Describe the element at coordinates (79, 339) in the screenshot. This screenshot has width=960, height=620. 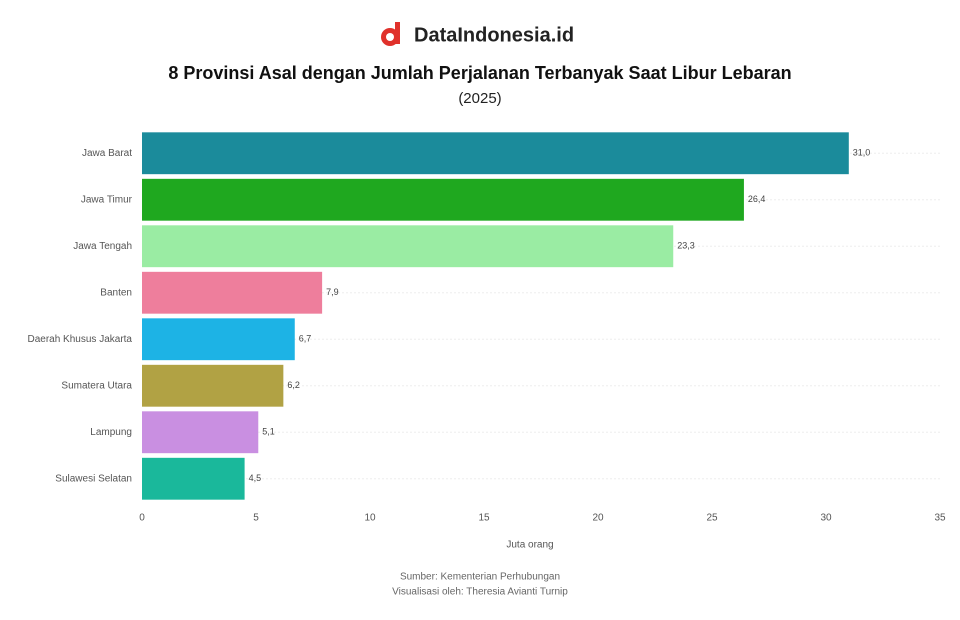
I see `y-tick-label: Daerah Khusus Jakarta` at that location.